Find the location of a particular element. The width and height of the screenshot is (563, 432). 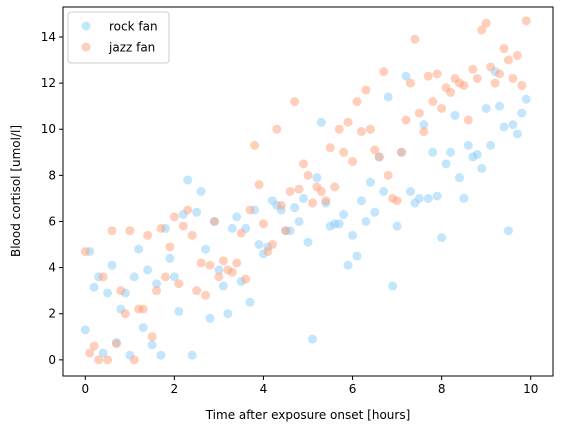

x-axis-label: Time after exposure onset [hours] is located at coordinates (308, 415).